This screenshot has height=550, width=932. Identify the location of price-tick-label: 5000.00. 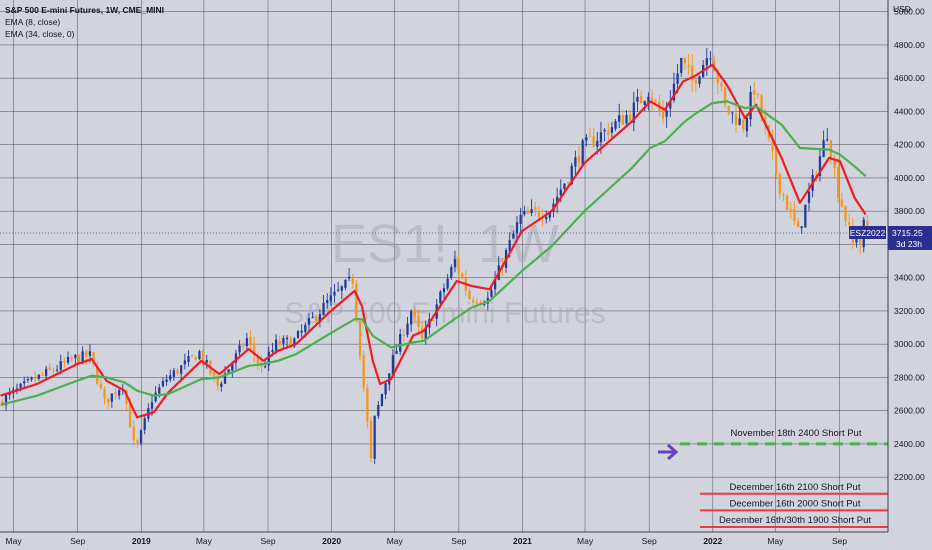
(909, 12).